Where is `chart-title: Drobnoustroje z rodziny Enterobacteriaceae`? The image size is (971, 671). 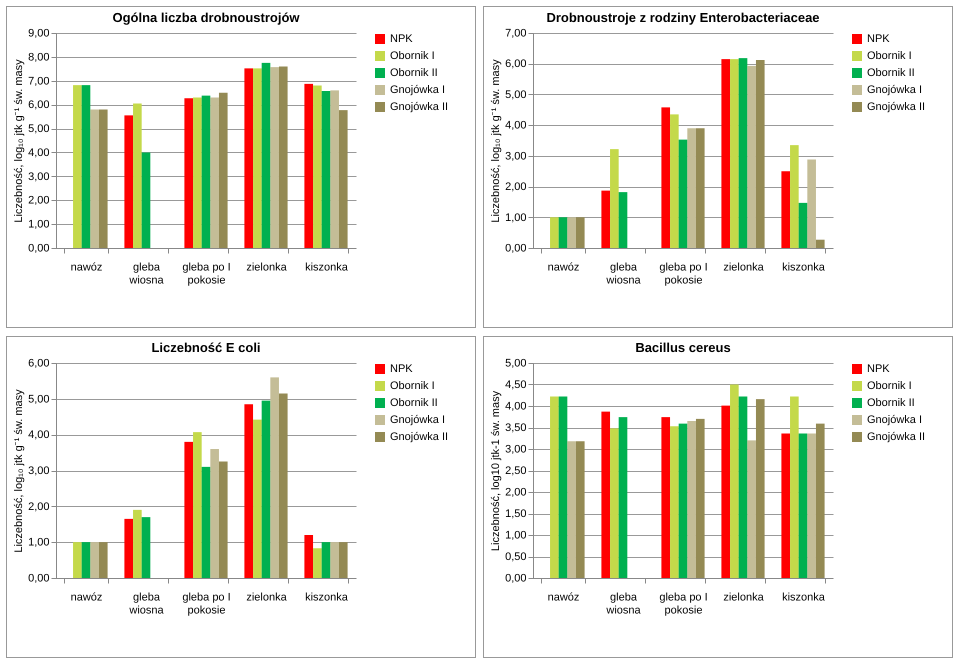
chart-title: Drobnoustroje z rodziny Enterobacteriaceae is located at coordinates (683, 17).